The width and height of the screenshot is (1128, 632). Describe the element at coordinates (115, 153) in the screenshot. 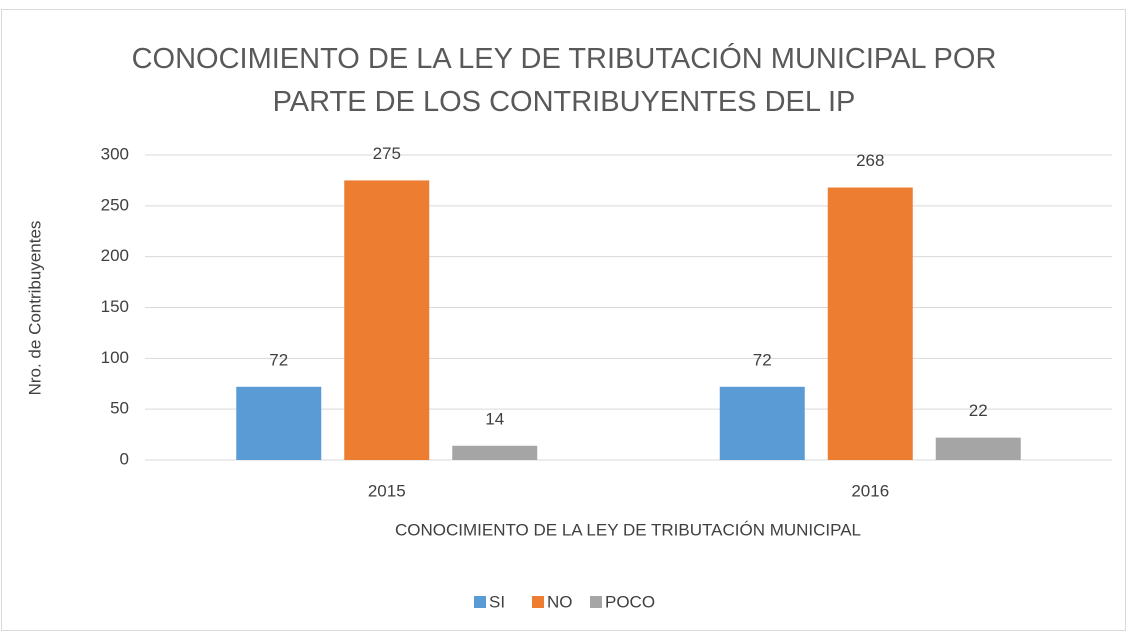

I see `y-tick-label: 300` at that location.